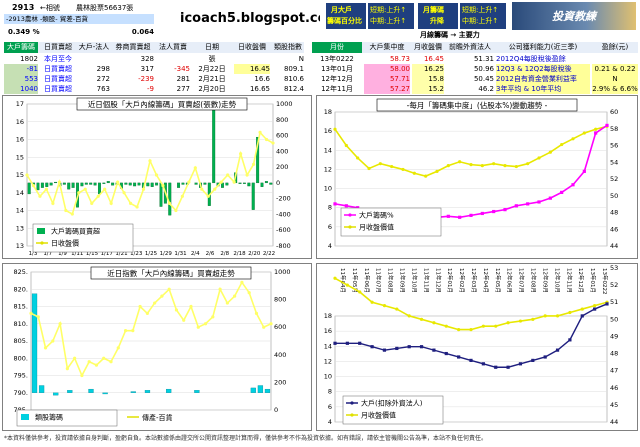 Image resolution: width=640 pixels, height=447 pixels. Describe the element at coordinates (58, 59) in the screenshot. I see `left-table-cell: 本月至今` at that location.